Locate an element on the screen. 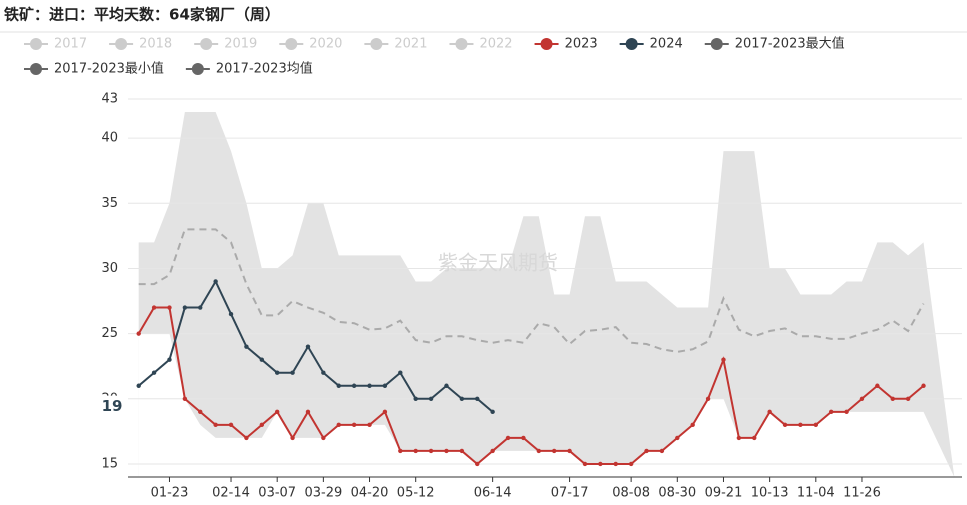 The width and height of the screenshot is (967, 505). x-tick-label: 08-08 is located at coordinates (631, 493).